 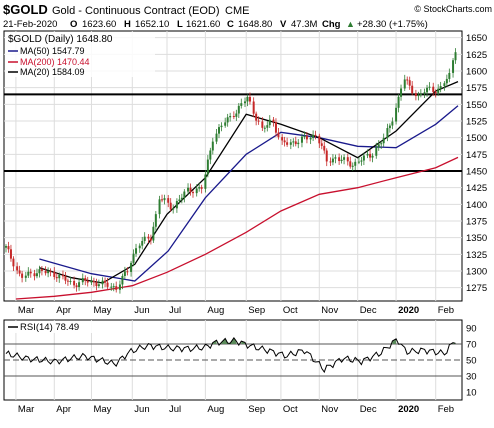 What do you see at coordinates (453, 9) in the screenshot?
I see `copyright-text: © StockCharts.com` at bounding box center [453, 9].